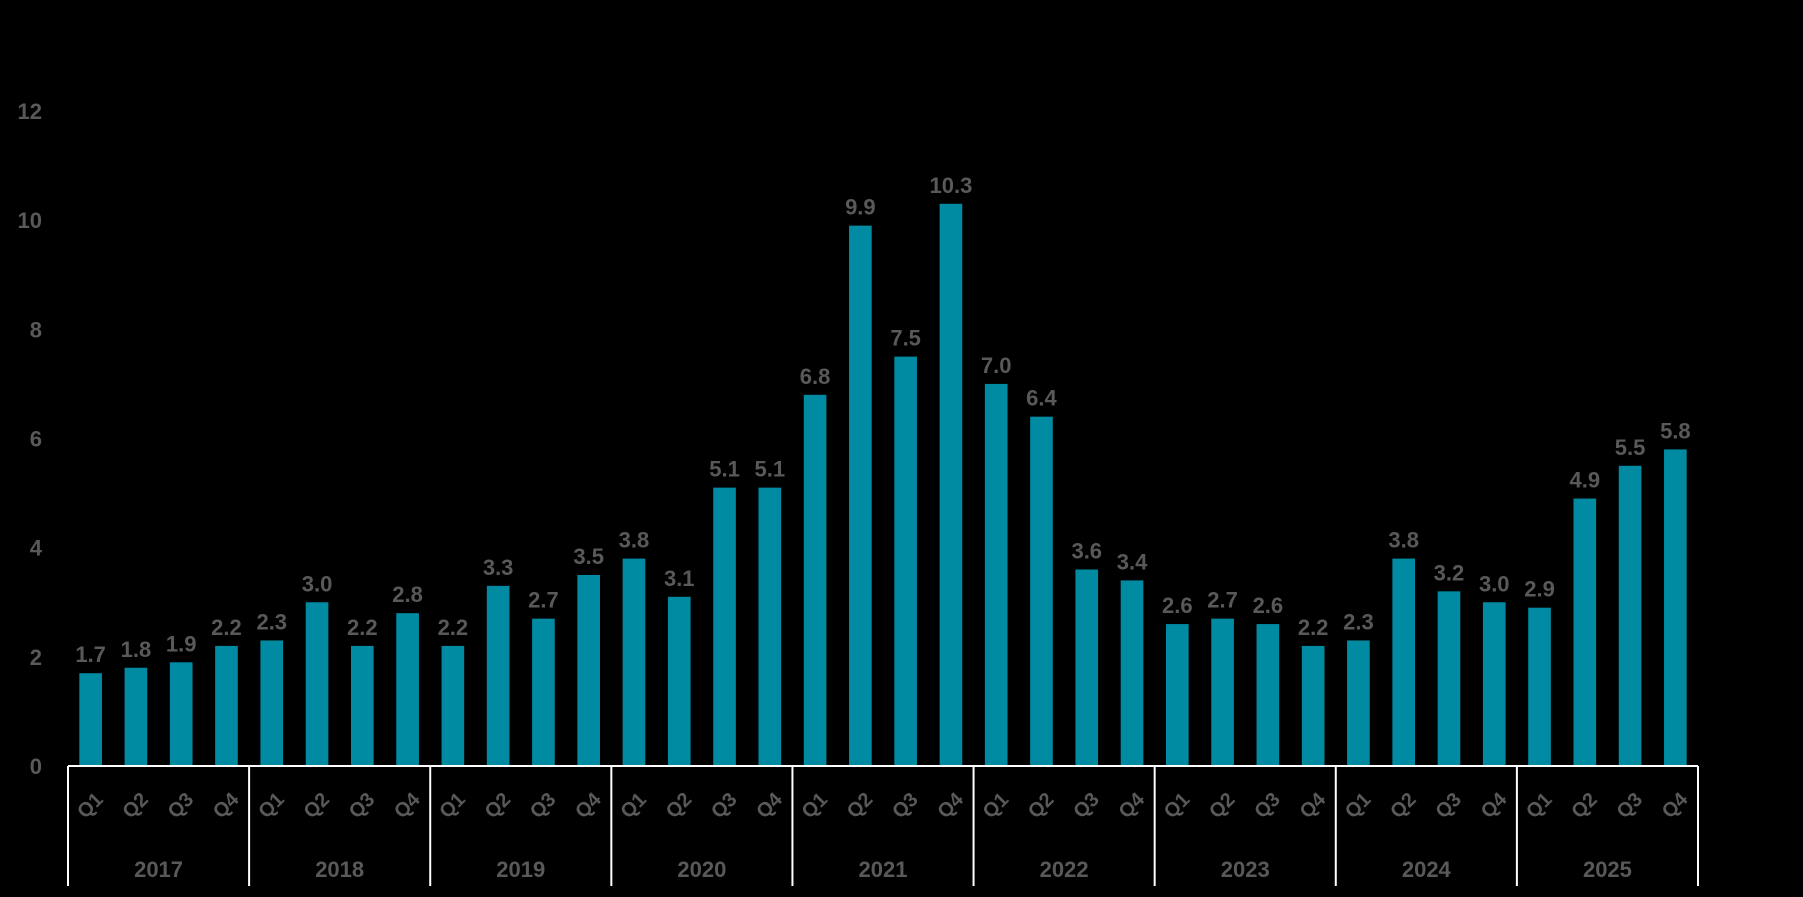 The height and width of the screenshot is (897, 1803). I want to click on bar-2025-q3, so click(1630, 615).